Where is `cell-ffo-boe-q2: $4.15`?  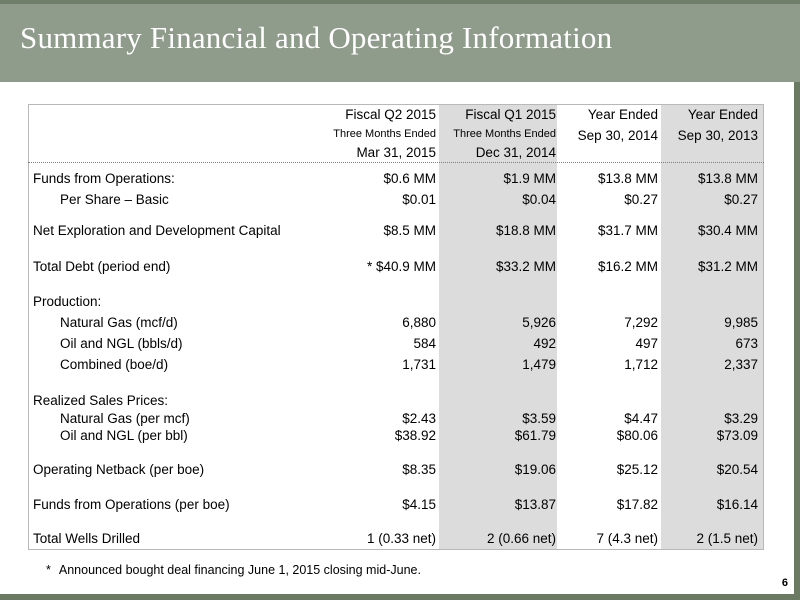 cell-ffo-boe-q2: $4.15 is located at coordinates (419, 504).